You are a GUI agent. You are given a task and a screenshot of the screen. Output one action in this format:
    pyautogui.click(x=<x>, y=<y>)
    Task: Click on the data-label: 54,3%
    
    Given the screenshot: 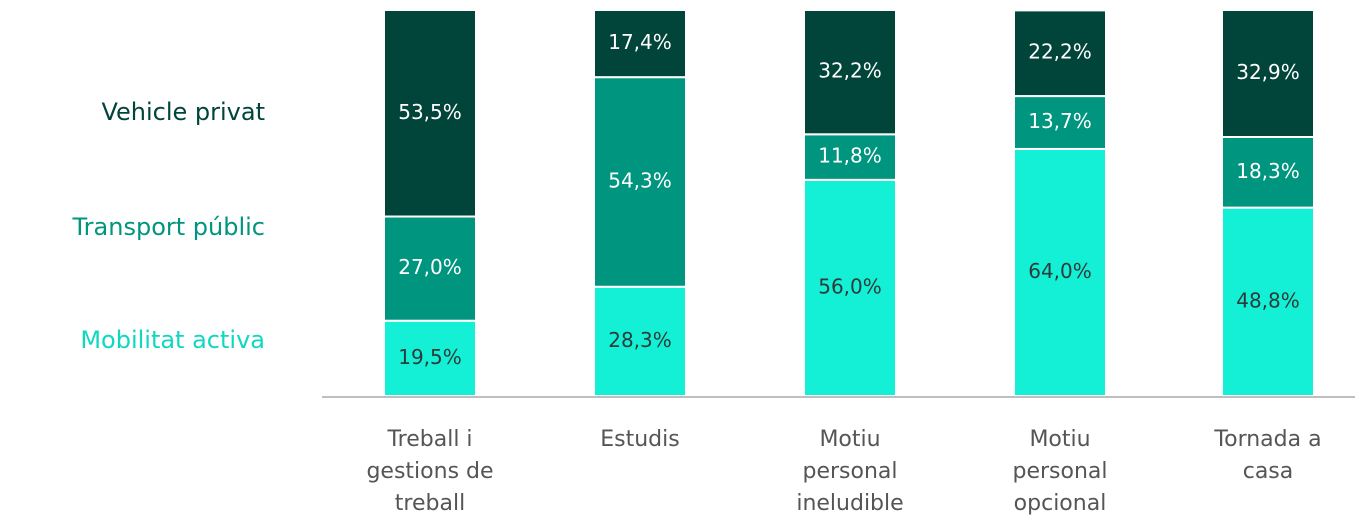 What is the action you would take?
    pyautogui.click(x=640, y=180)
    